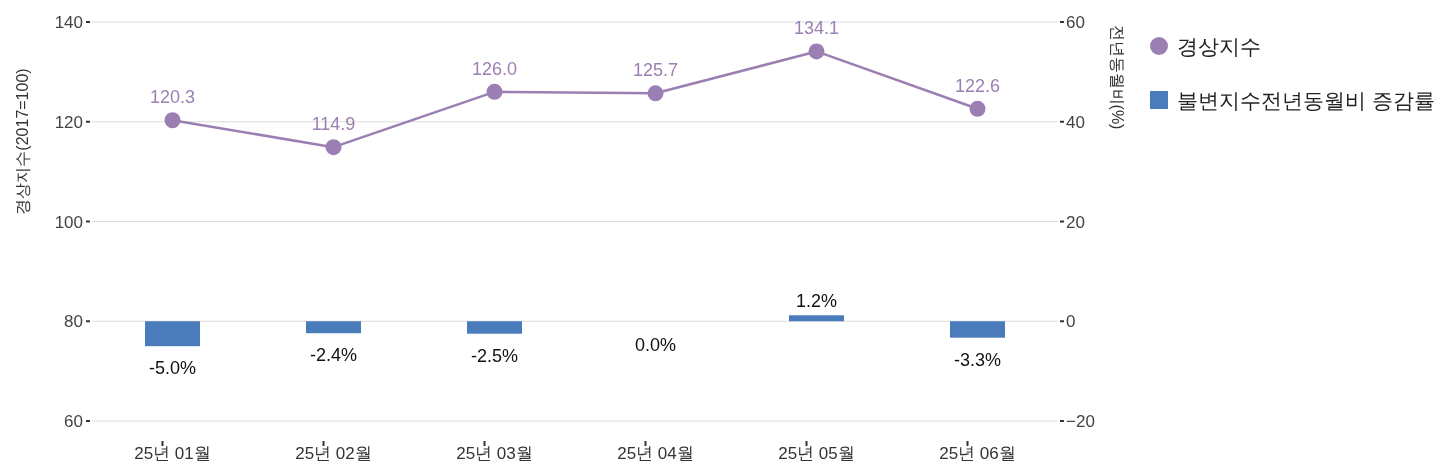  I want to click on data-label: 114.9, so click(333, 124).